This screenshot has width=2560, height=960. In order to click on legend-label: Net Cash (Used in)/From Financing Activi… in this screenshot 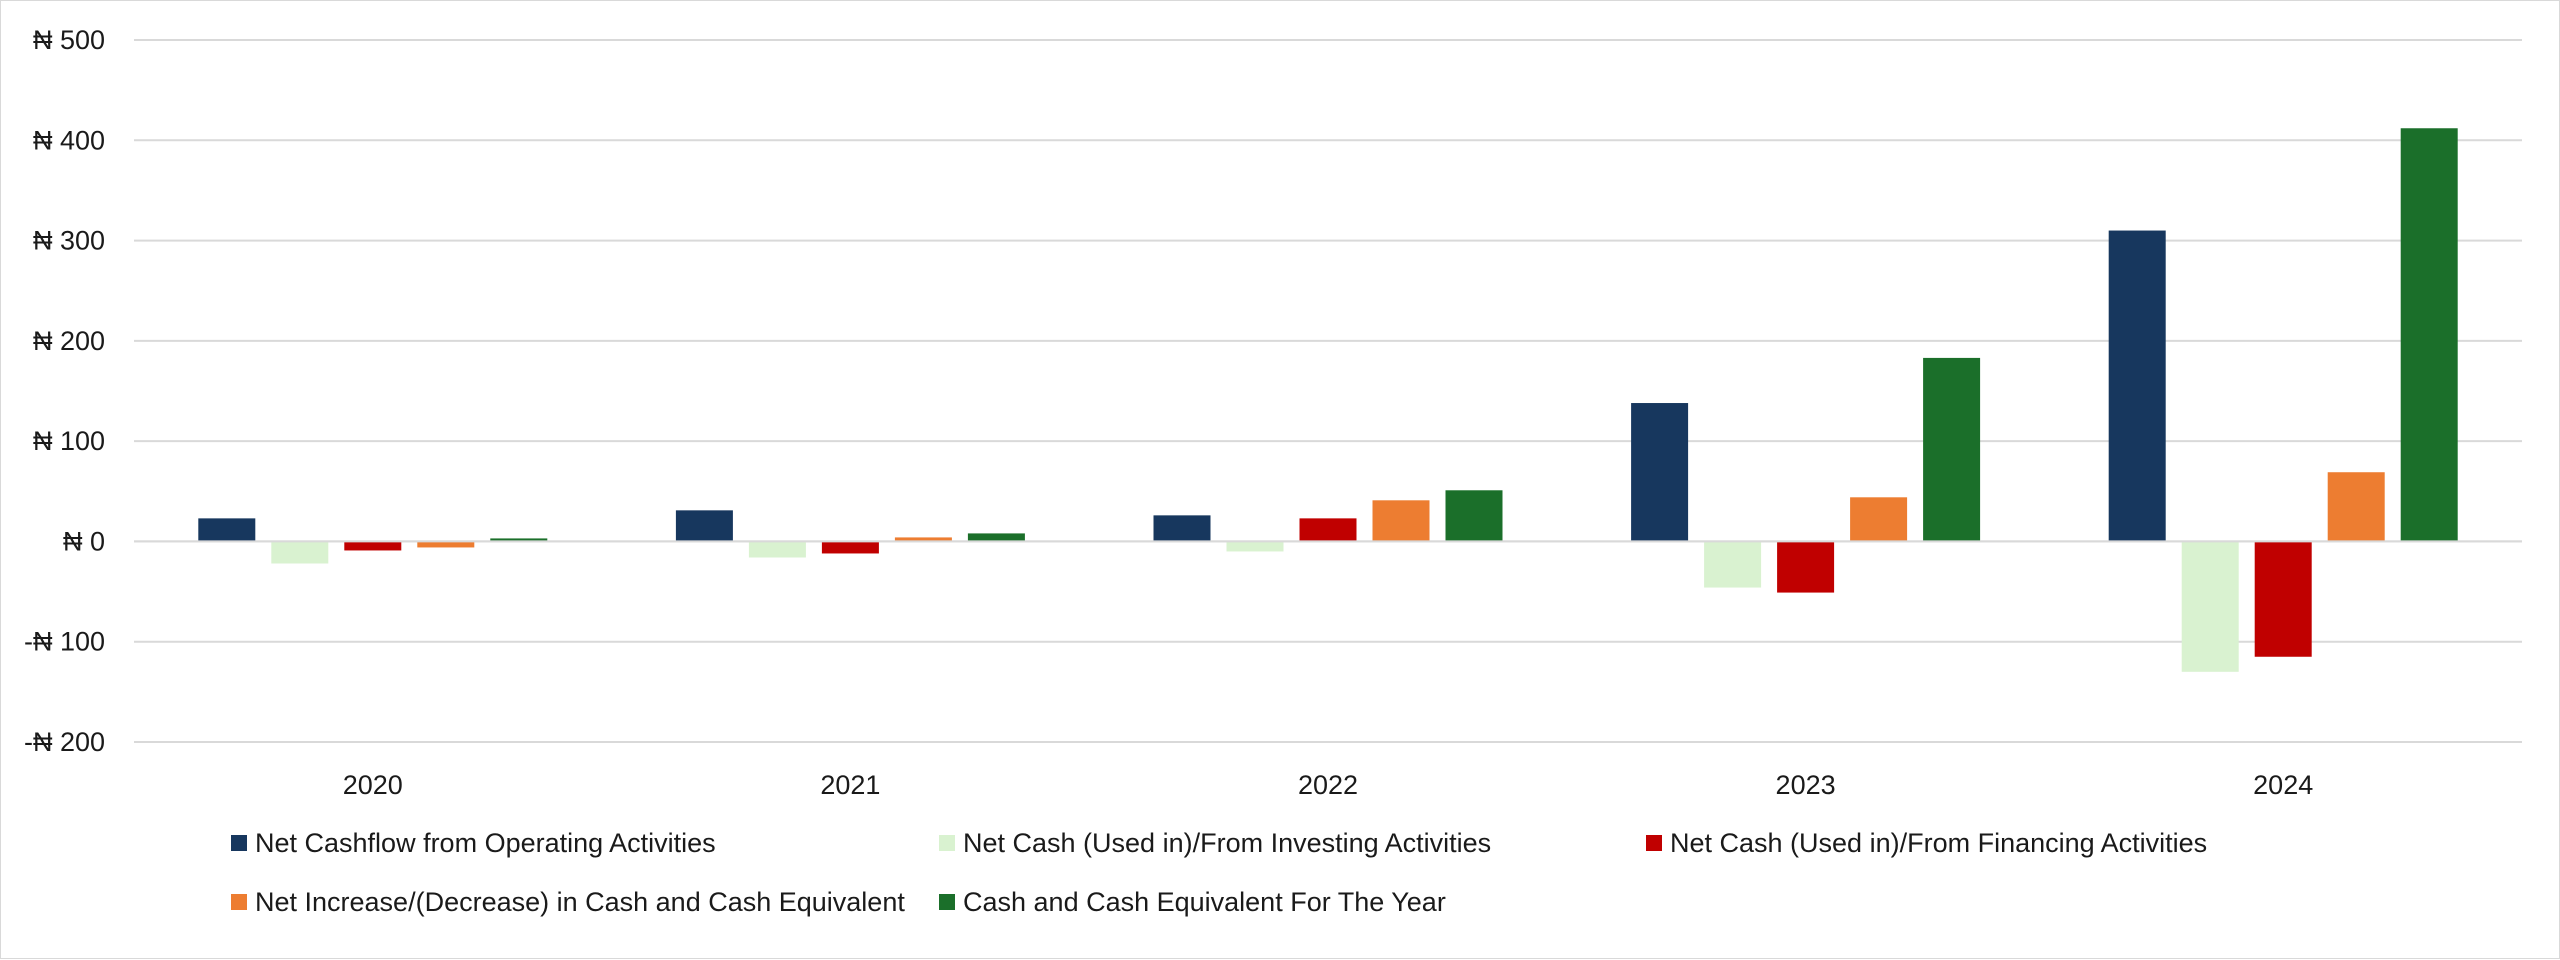, I will do `click(1938, 843)`.